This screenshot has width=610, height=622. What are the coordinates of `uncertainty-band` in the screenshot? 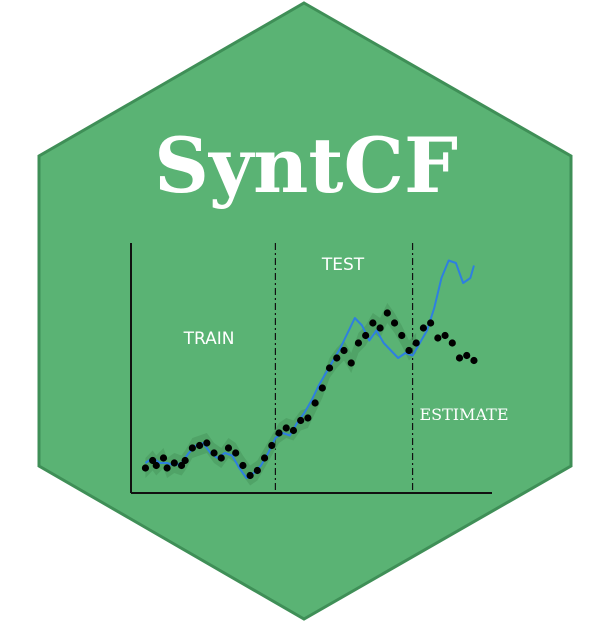 It's located at (281, 394).